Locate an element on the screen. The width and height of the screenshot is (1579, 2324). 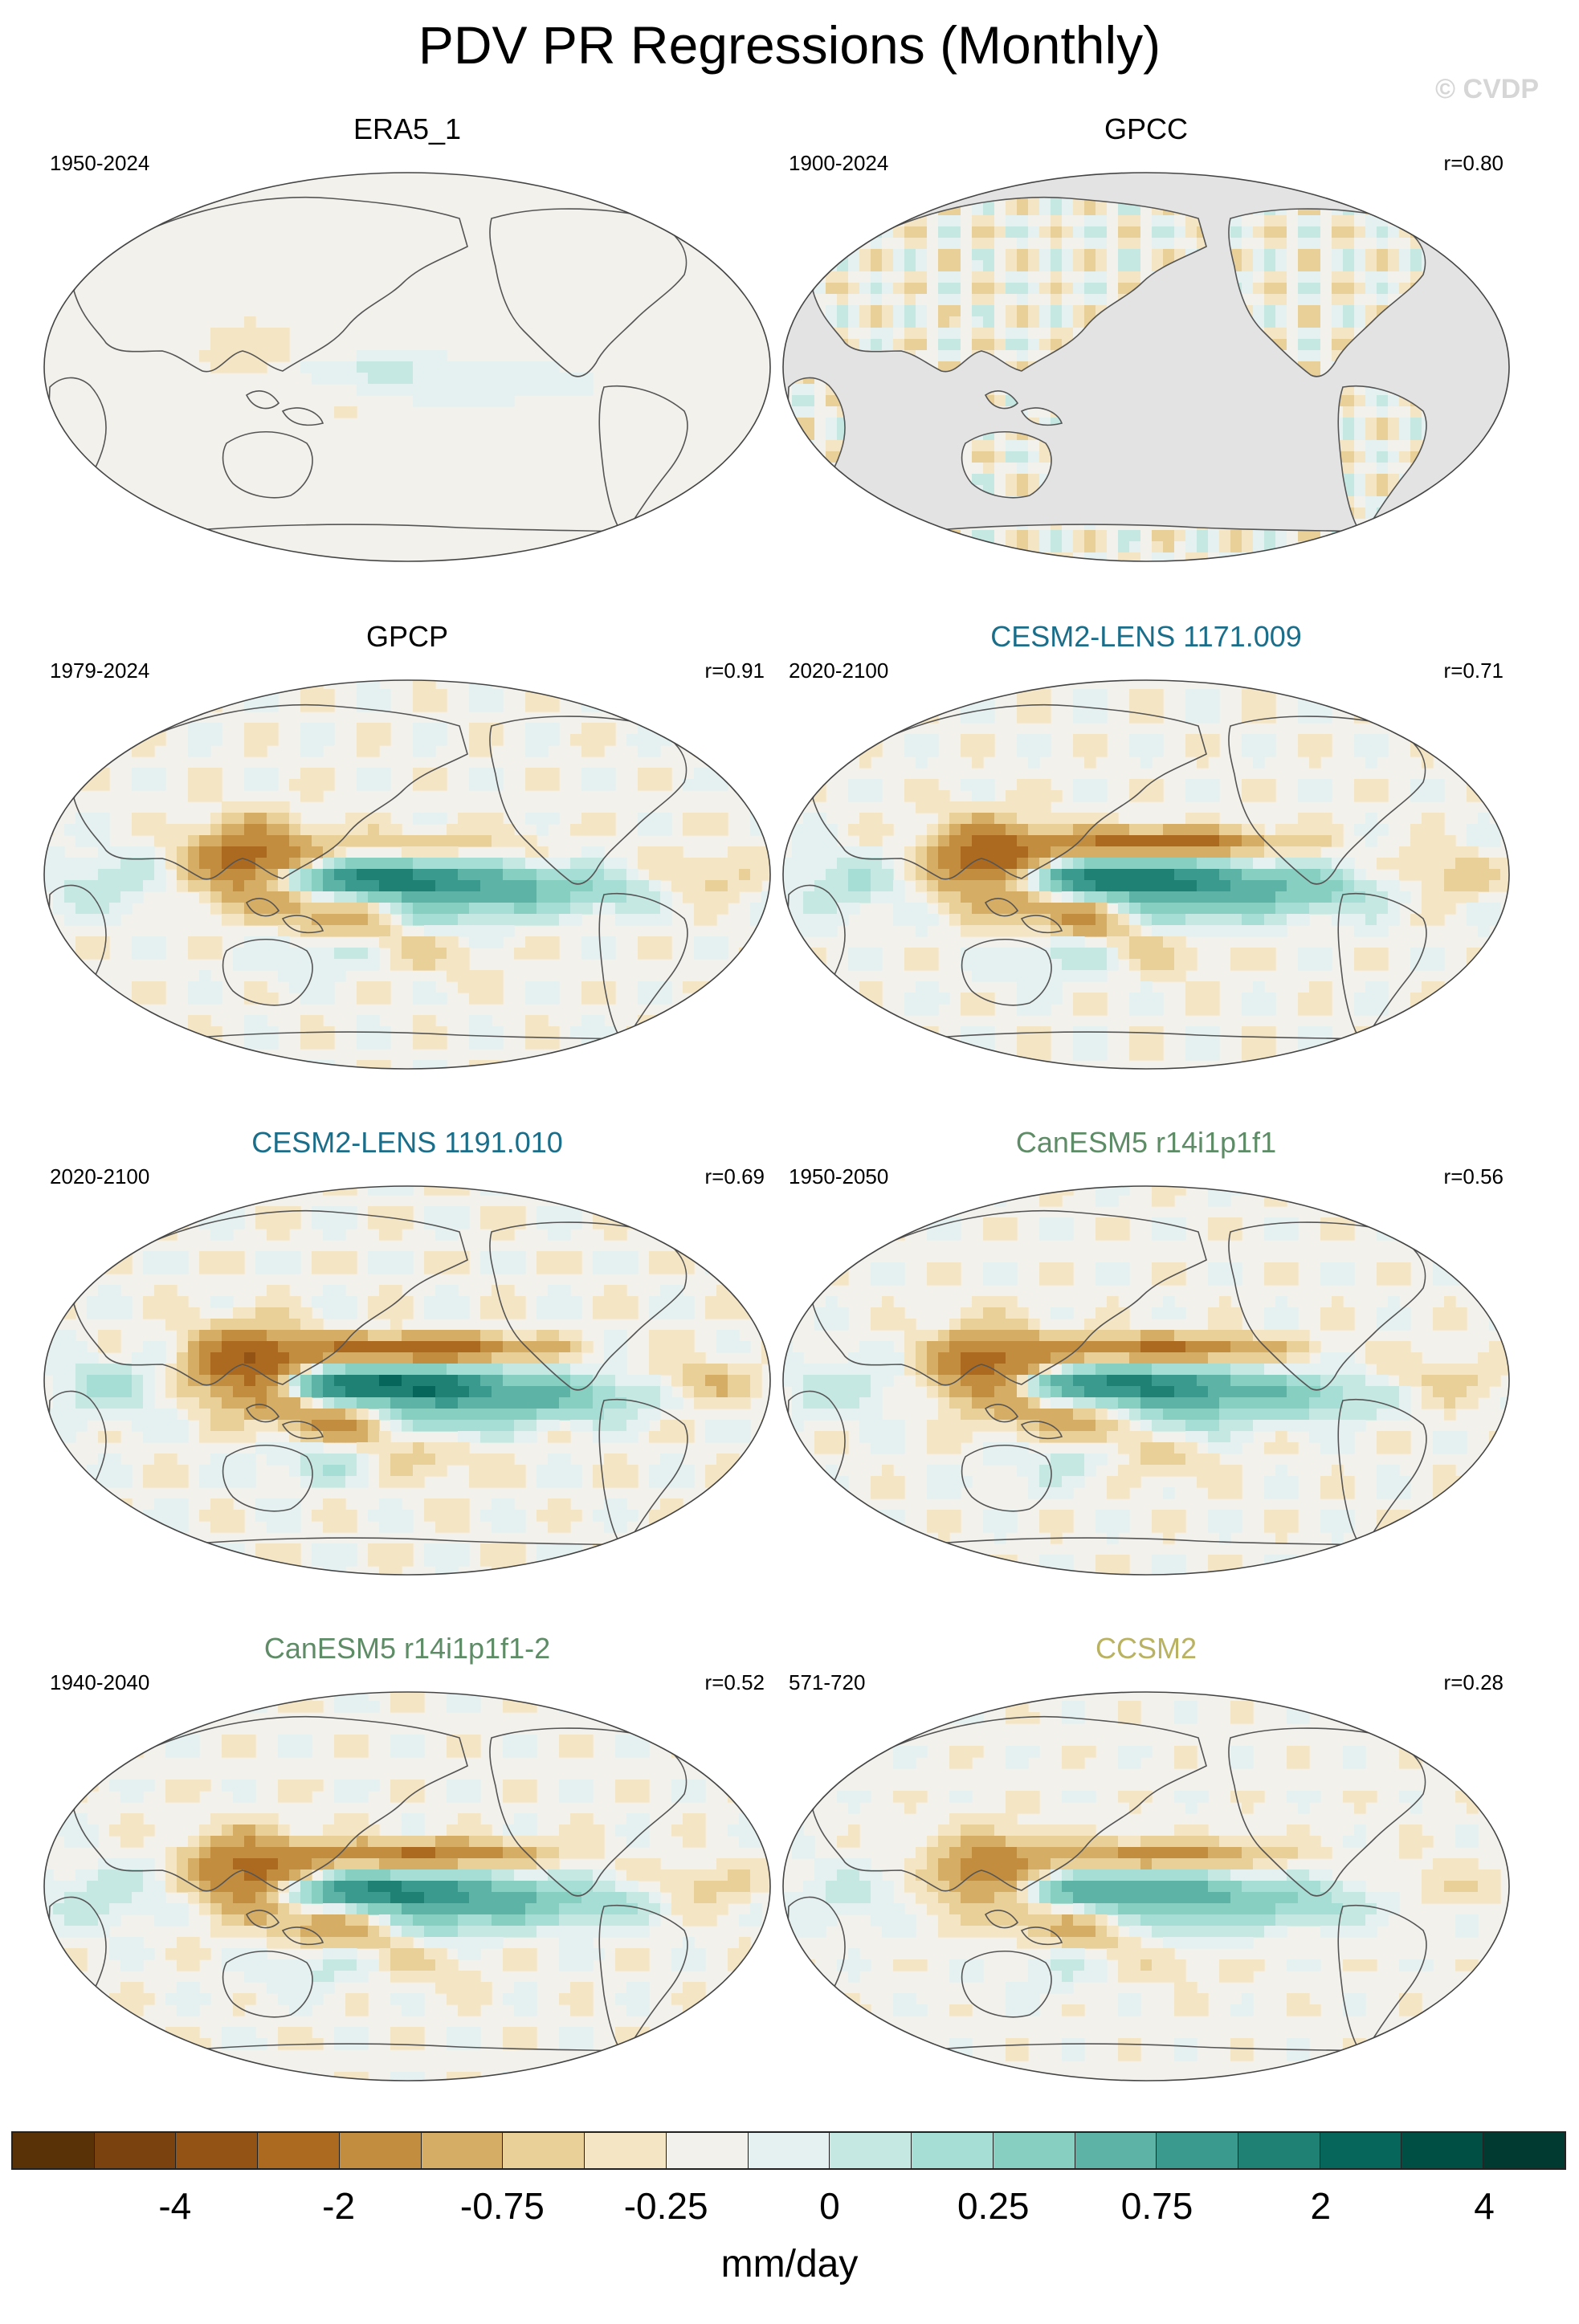
map-panel: CESM2-LENS 1191.010 2020-2100 r=0.69 is located at coordinates (407, 1363).